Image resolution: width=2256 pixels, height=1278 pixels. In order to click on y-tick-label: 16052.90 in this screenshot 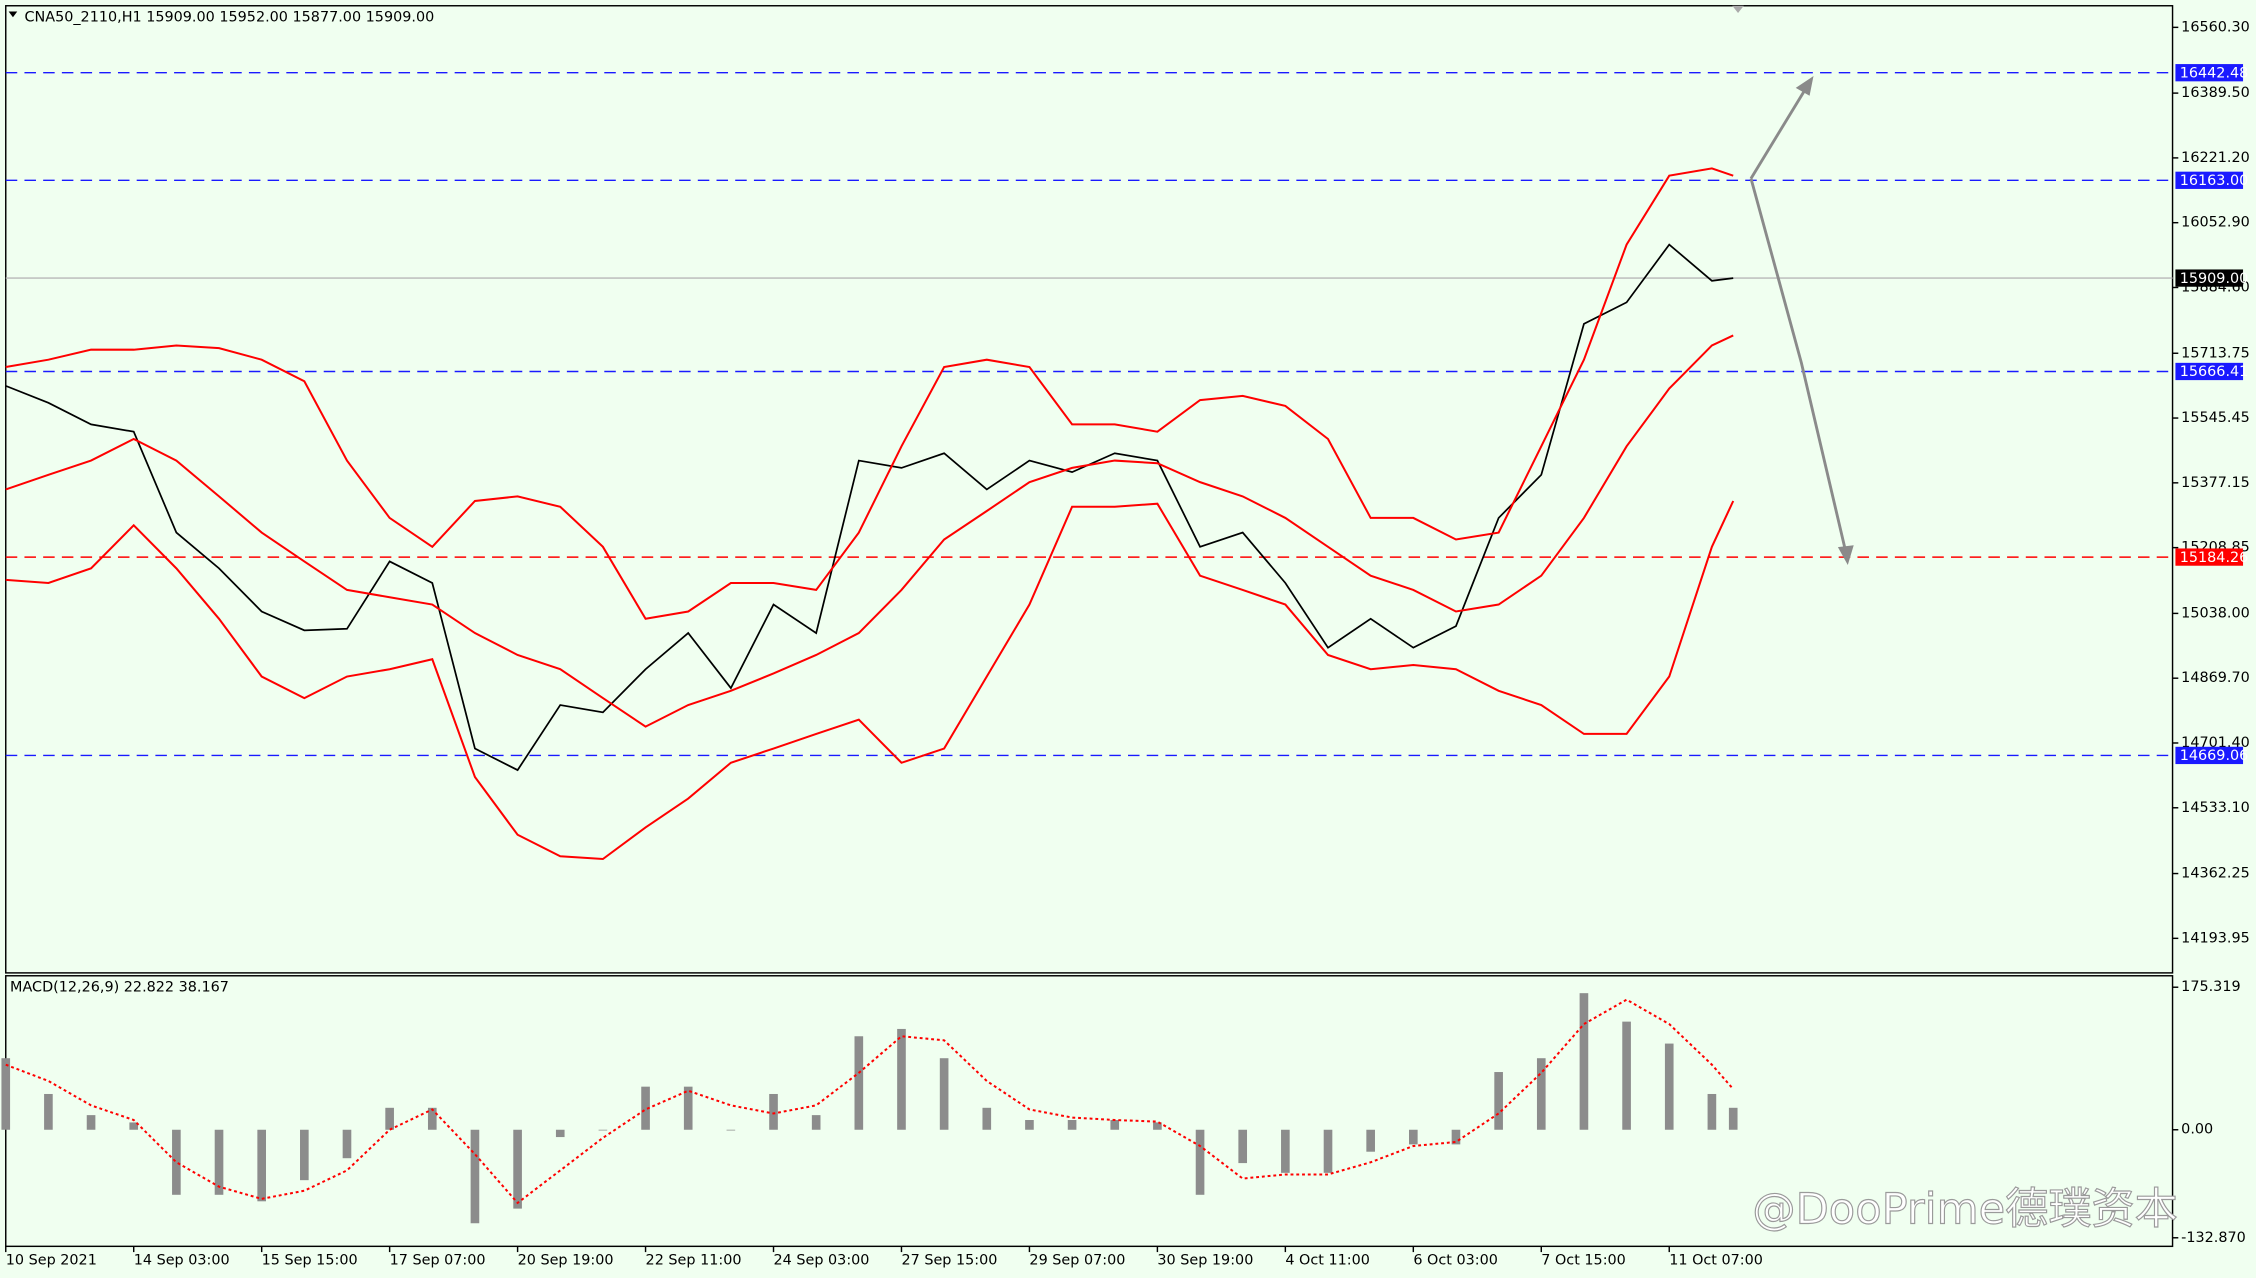, I will do `click(2215, 223)`.